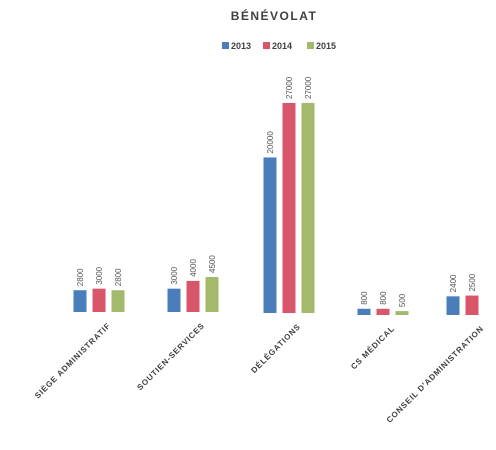 This screenshot has width=496, height=450. I want to click on data-label-2-2014: 27000, so click(289, 87).